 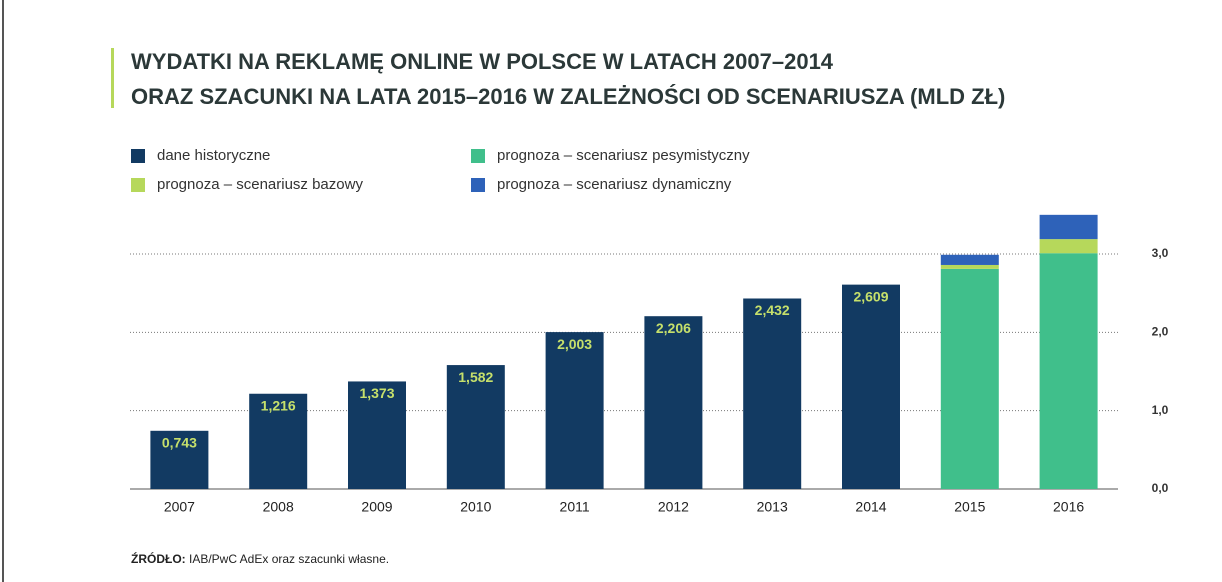 What do you see at coordinates (673, 328) in the screenshot?
I see `value-label: 2,206` at bounding box center [673, 328].